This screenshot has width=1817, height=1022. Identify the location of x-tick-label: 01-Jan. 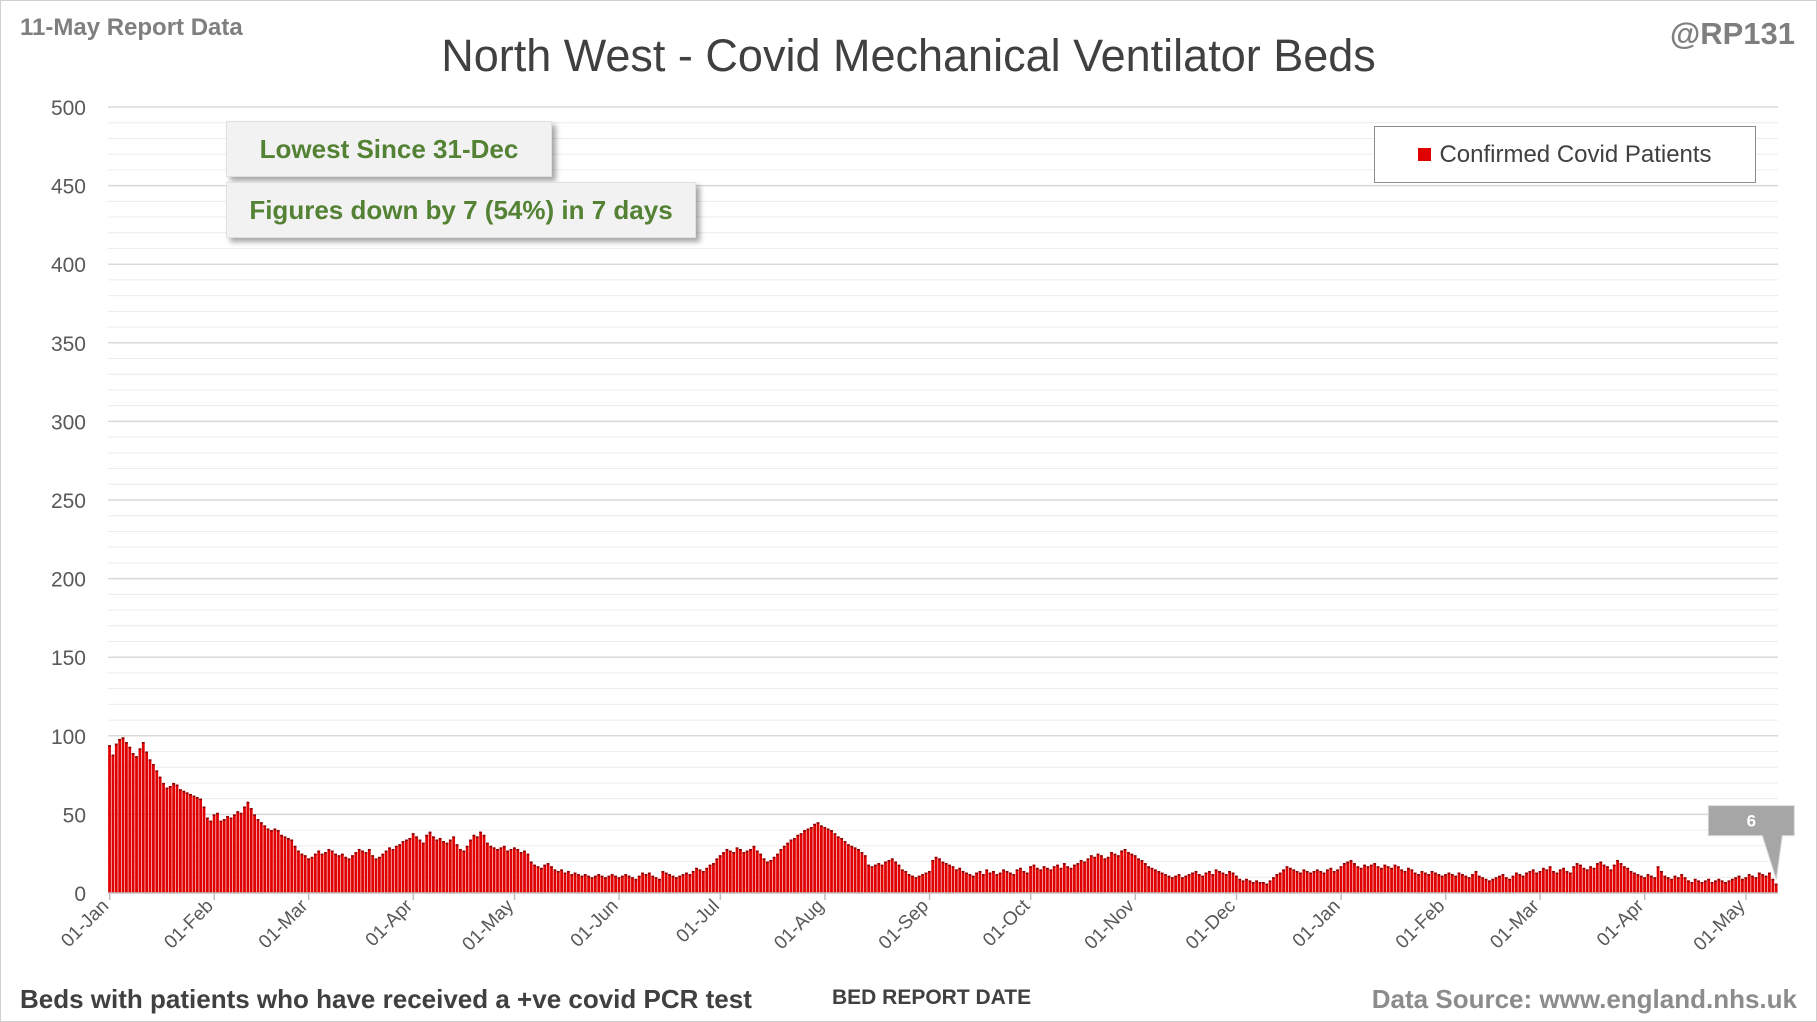
(1317, 924).